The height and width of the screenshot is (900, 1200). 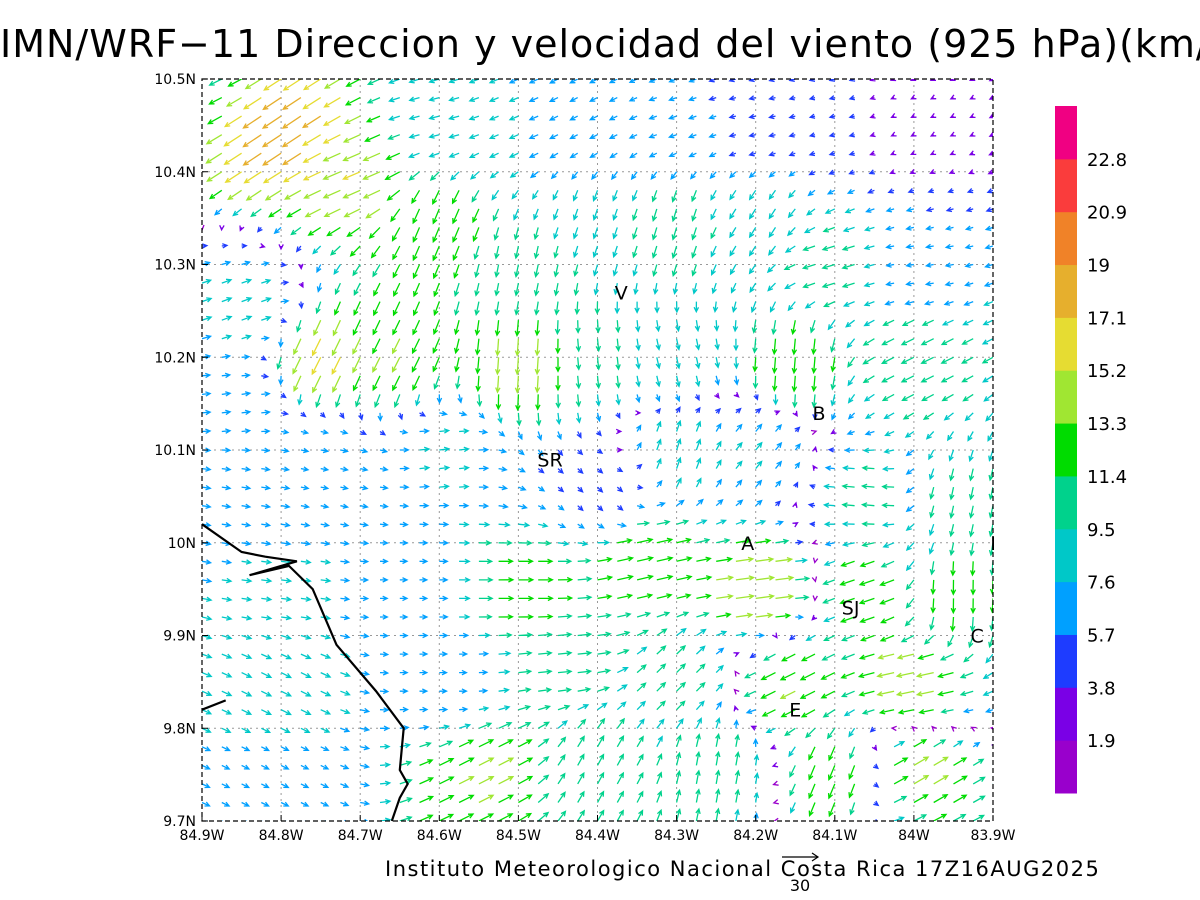 I want to click on place-label: C, so click(x=977, y=637).